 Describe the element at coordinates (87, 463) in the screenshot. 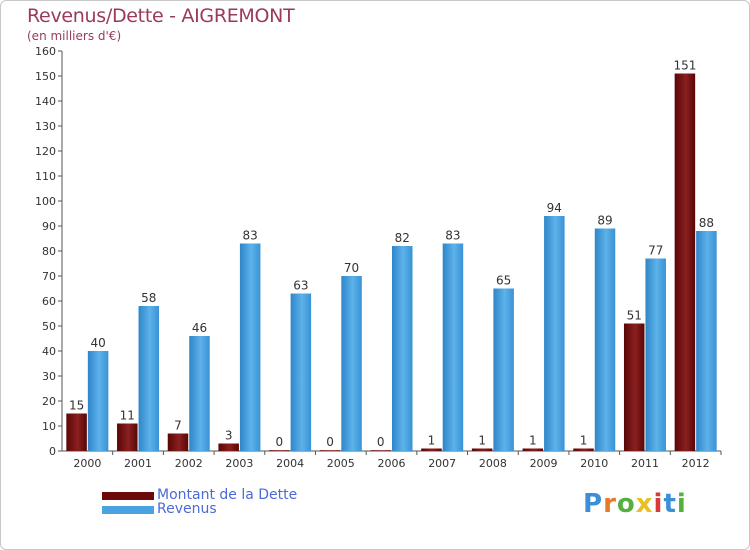

I see `x-tick-label: 2000` at that location.